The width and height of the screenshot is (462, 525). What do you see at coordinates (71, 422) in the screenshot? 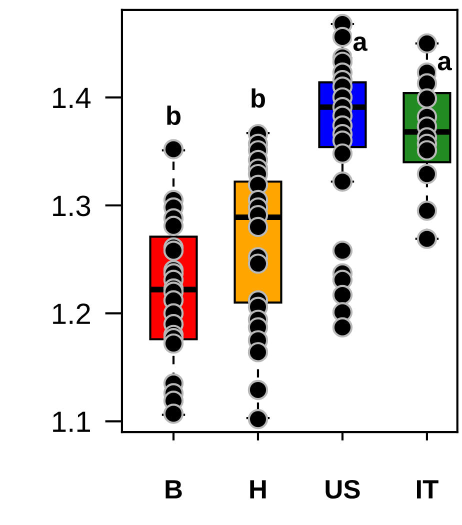
I see `y-tick-label: 1.1` at bounding box center [71, 422].